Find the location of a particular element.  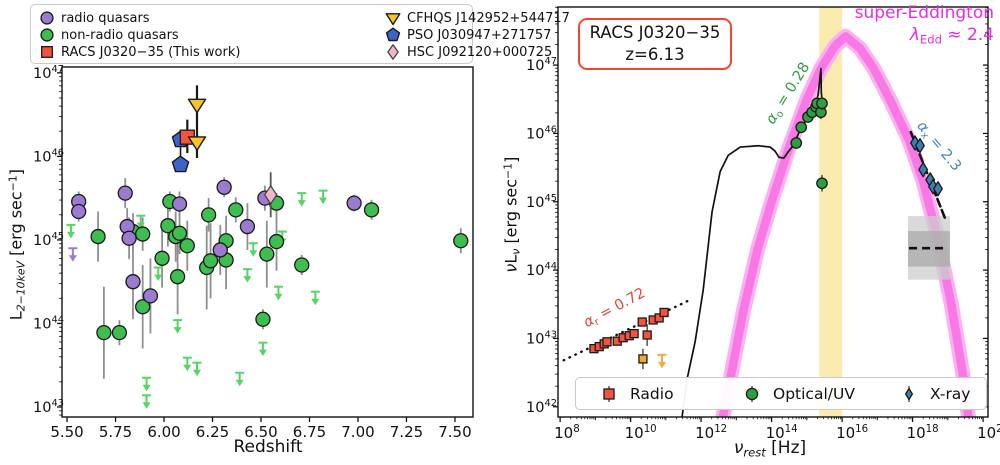

legend-label: RACS J0320−35 (This work) is located at coordinates (151, 52).